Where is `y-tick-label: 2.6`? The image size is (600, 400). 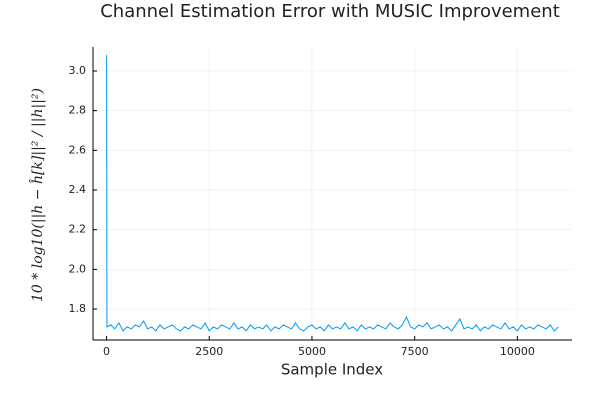
y-tick-label: 2.6 is located at coordinates (78, 149).